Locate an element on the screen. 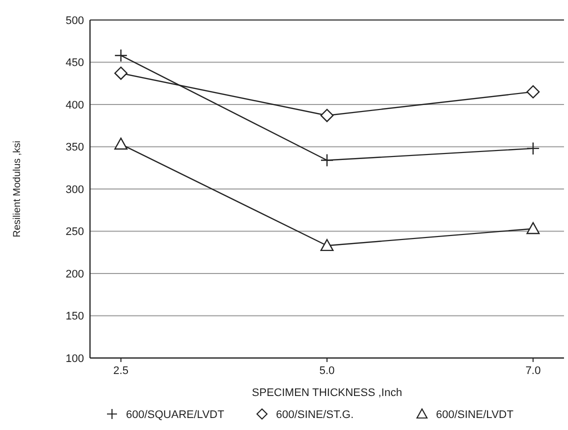  y-tick-label: 450 is located at coordinates (75, 63).